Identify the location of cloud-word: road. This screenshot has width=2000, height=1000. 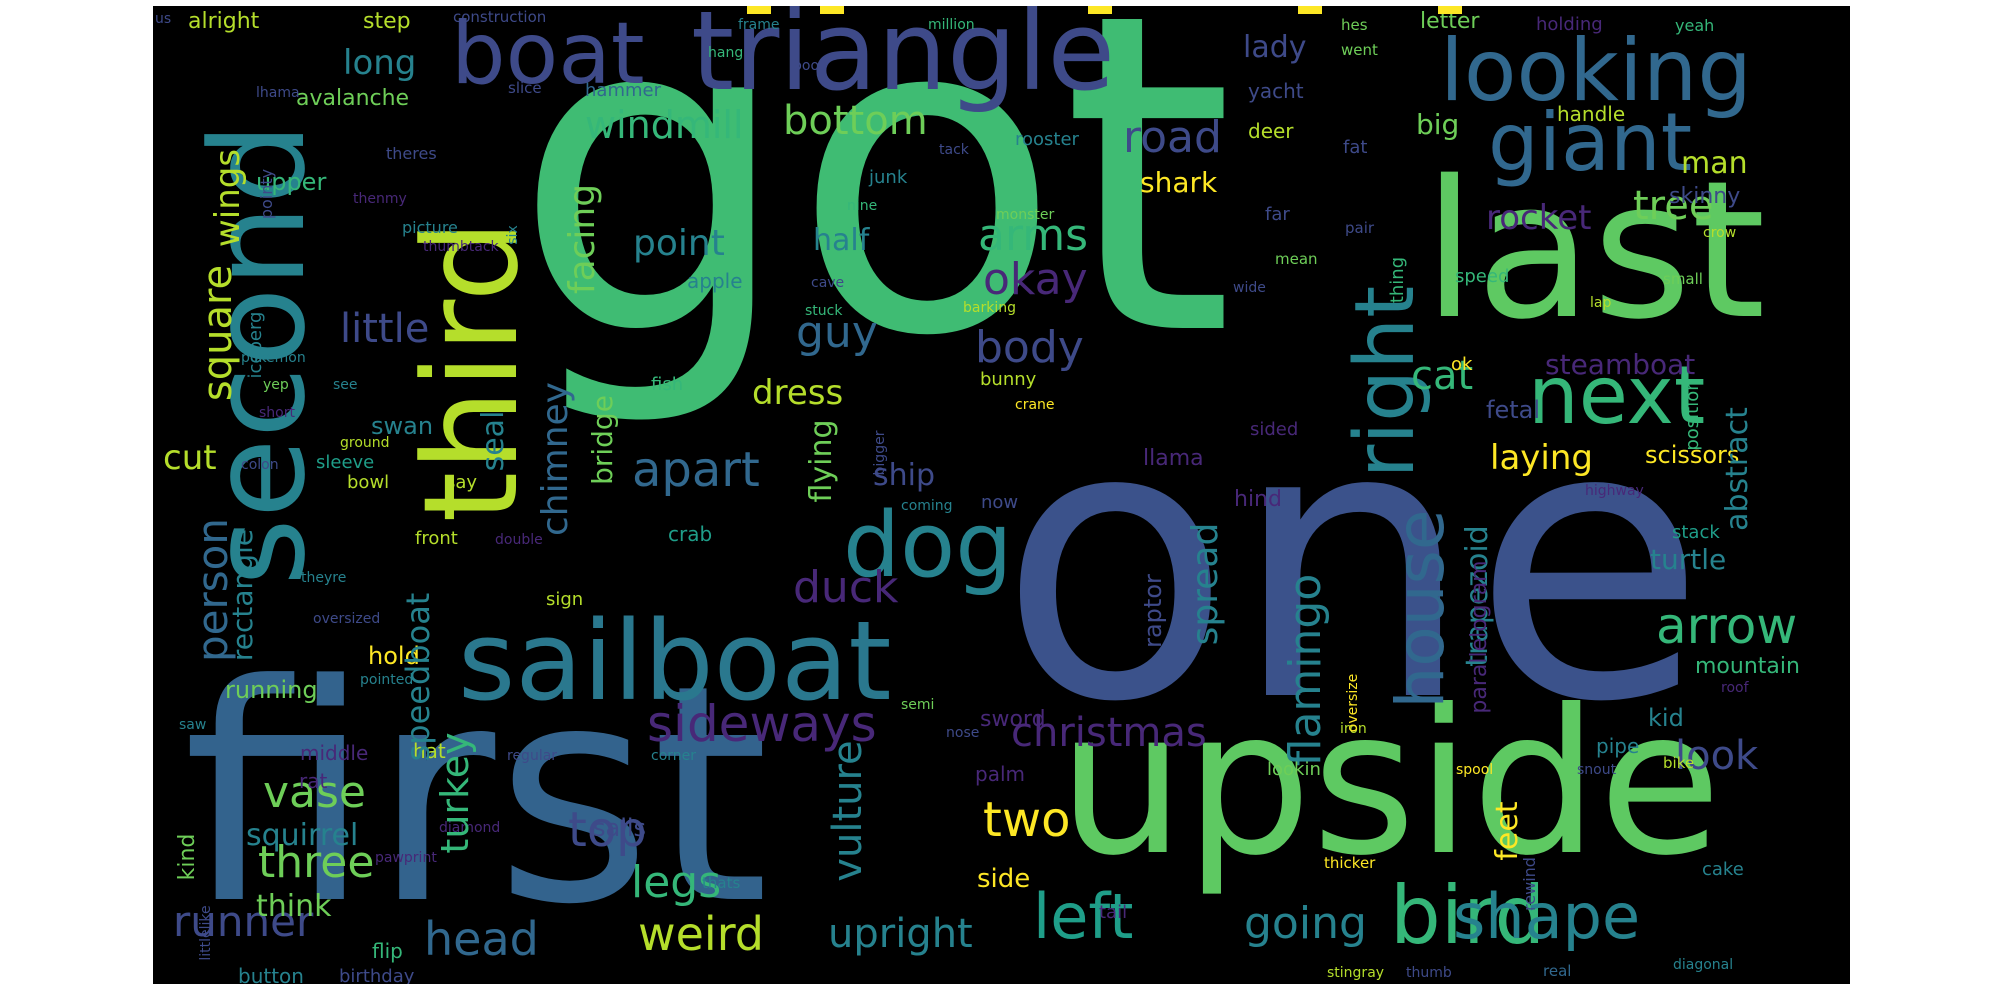
(1172, 137).